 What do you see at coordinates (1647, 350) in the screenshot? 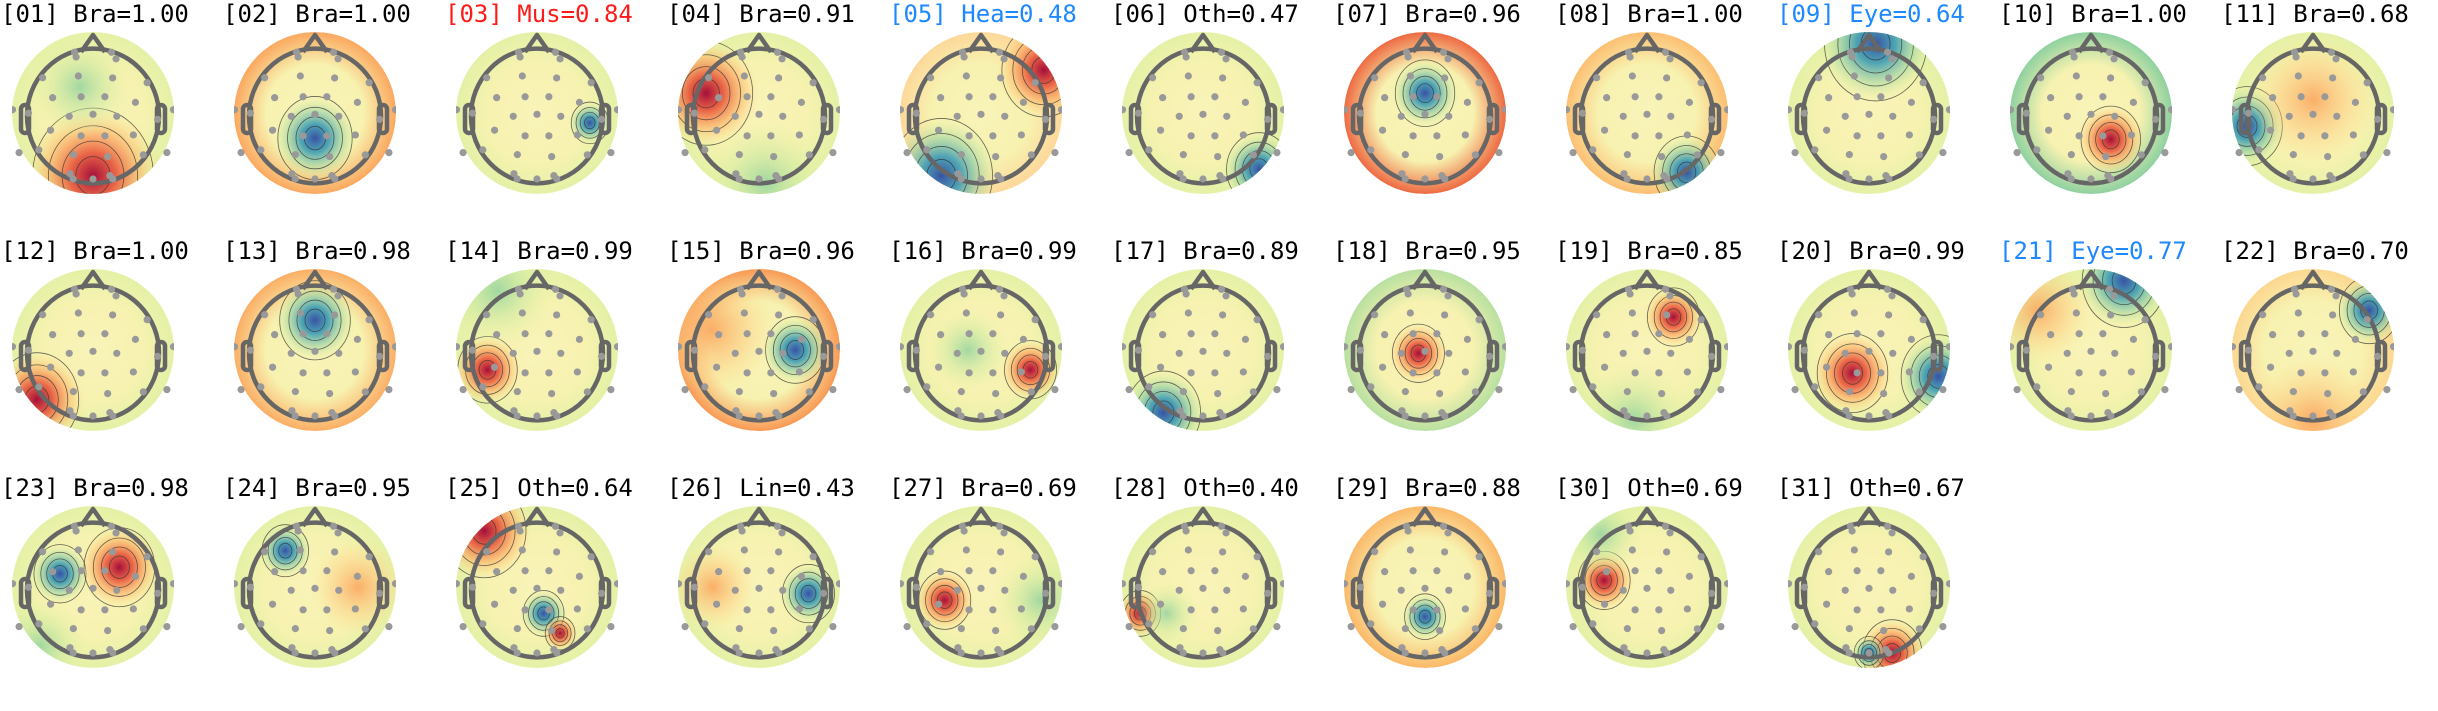
I see `topomap` at bounding box center [1647, 350].